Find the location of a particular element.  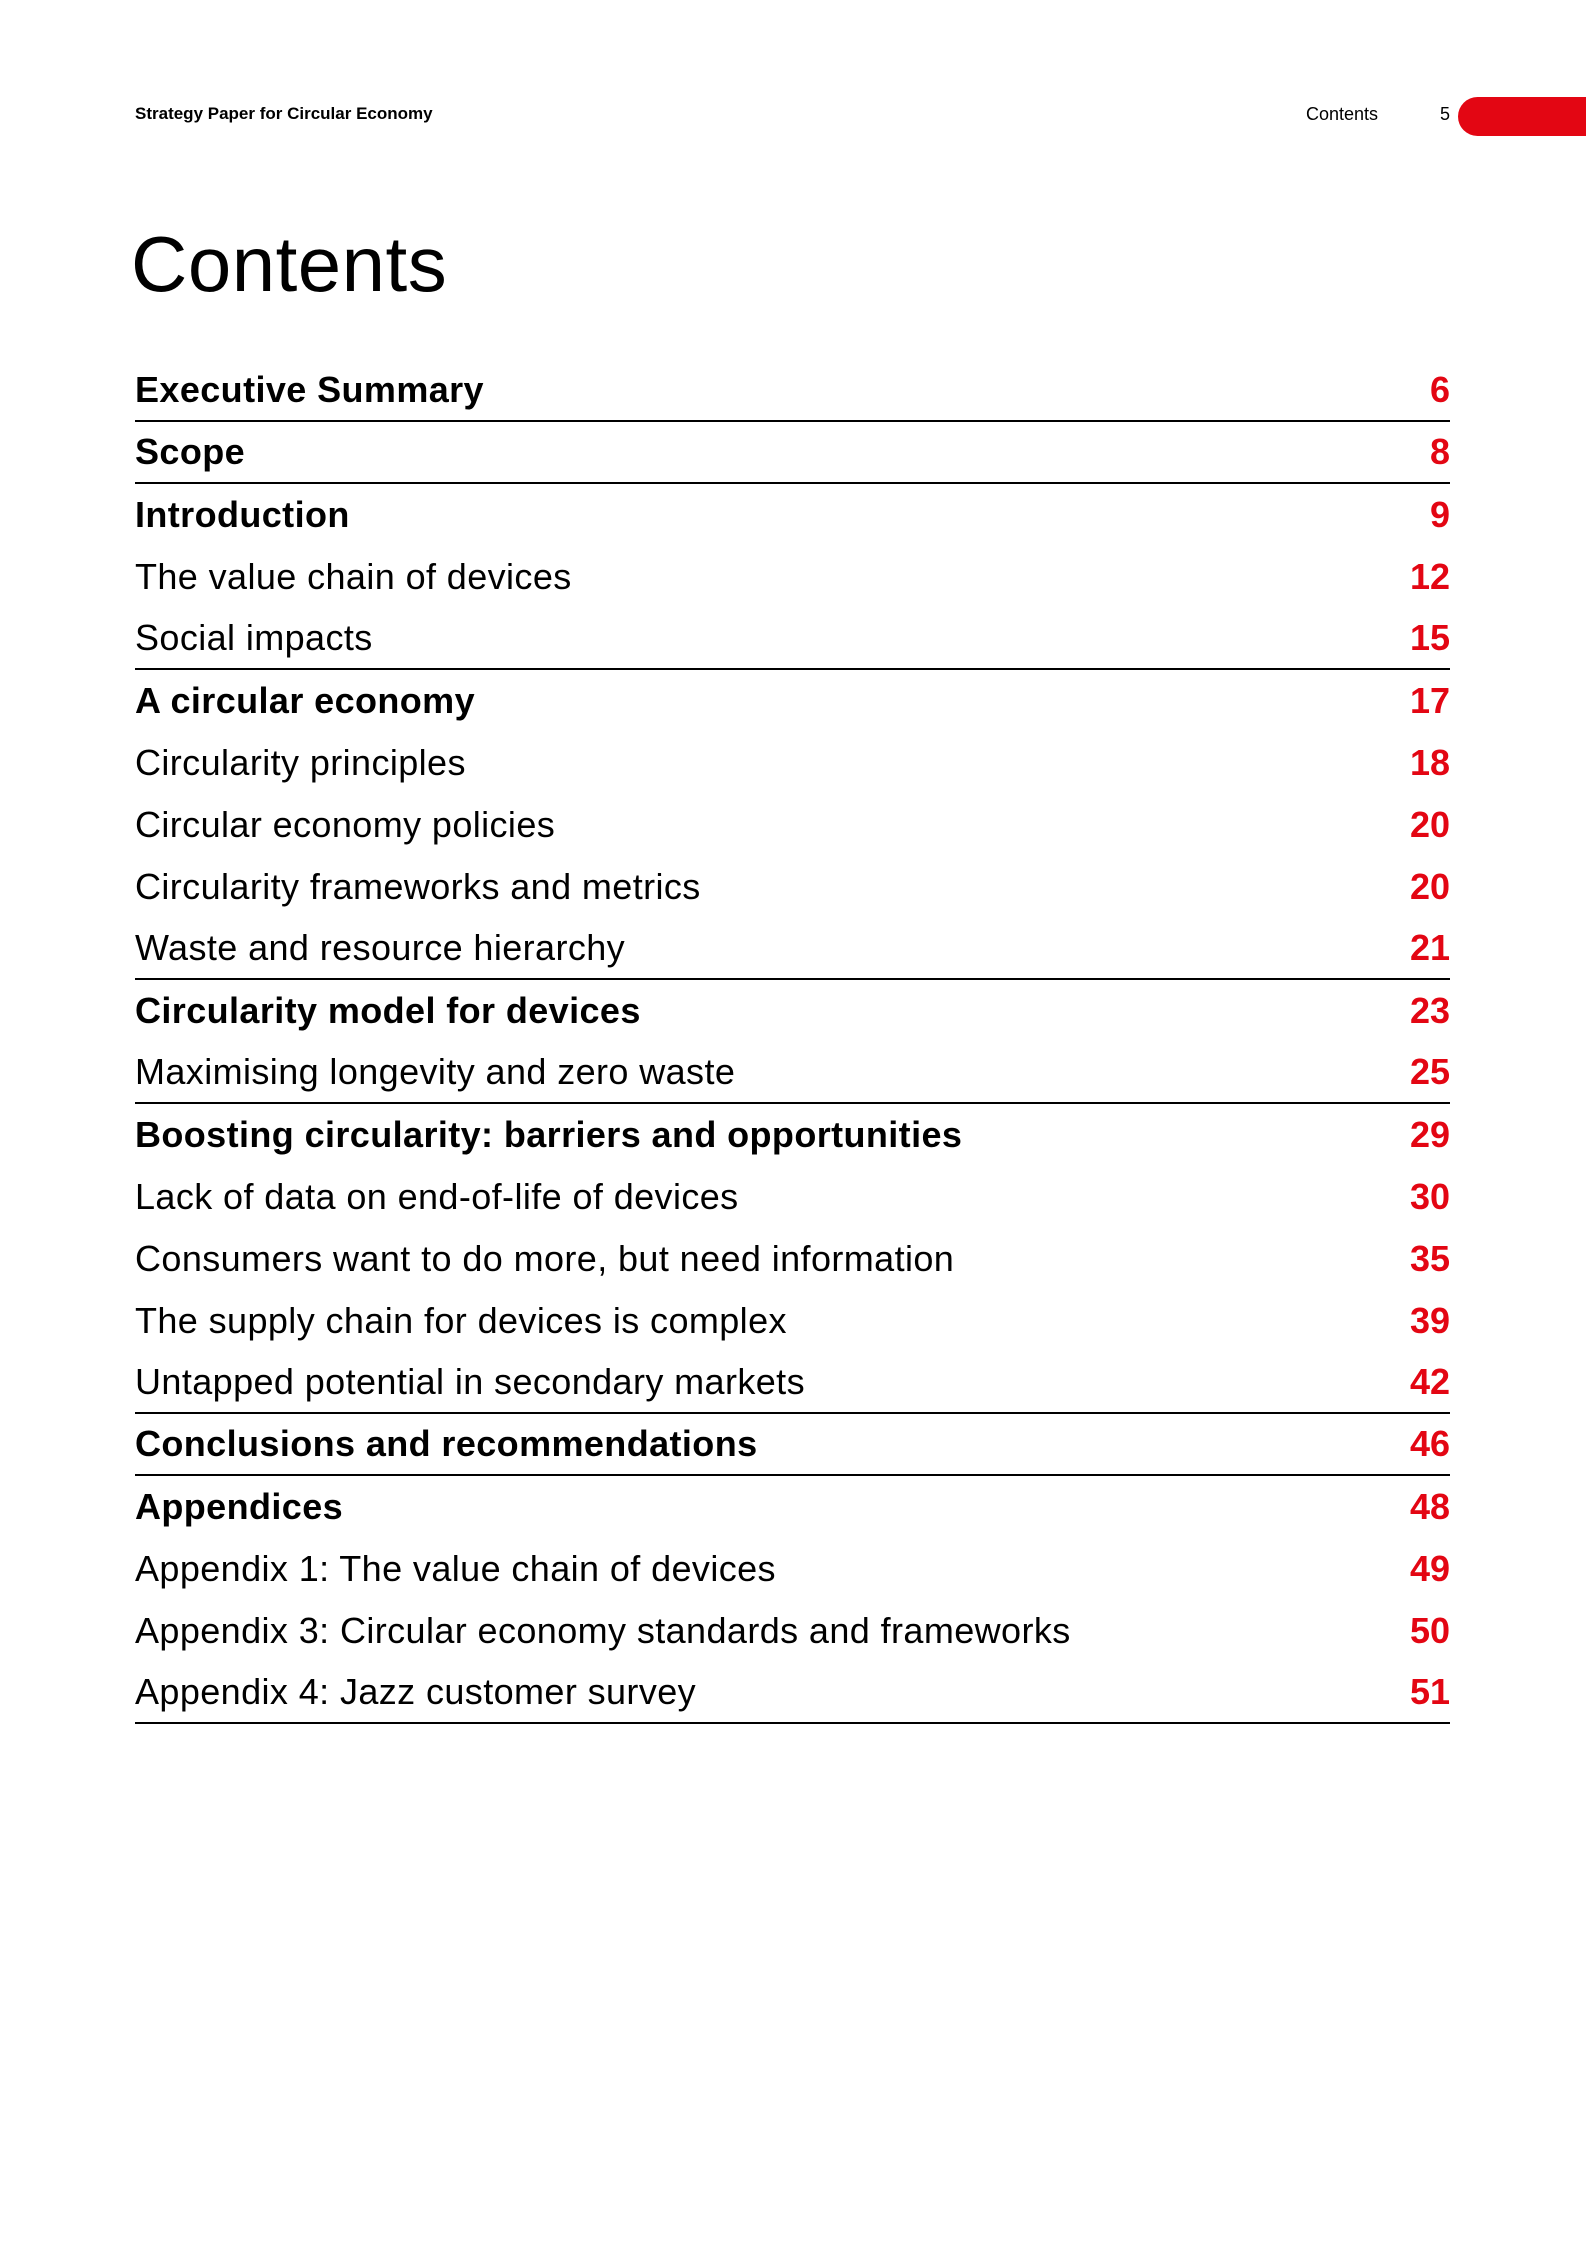

toc-entry-page: 12 is located at coordinates (1429, 576).